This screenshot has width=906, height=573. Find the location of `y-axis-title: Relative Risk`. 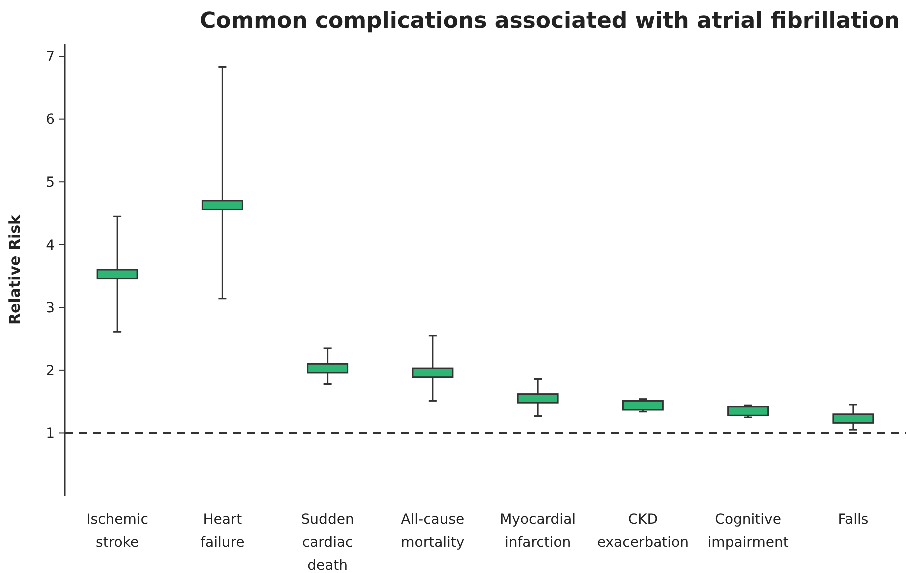

y-axis-title: Relative Risk is located at coordinates (15, 270).